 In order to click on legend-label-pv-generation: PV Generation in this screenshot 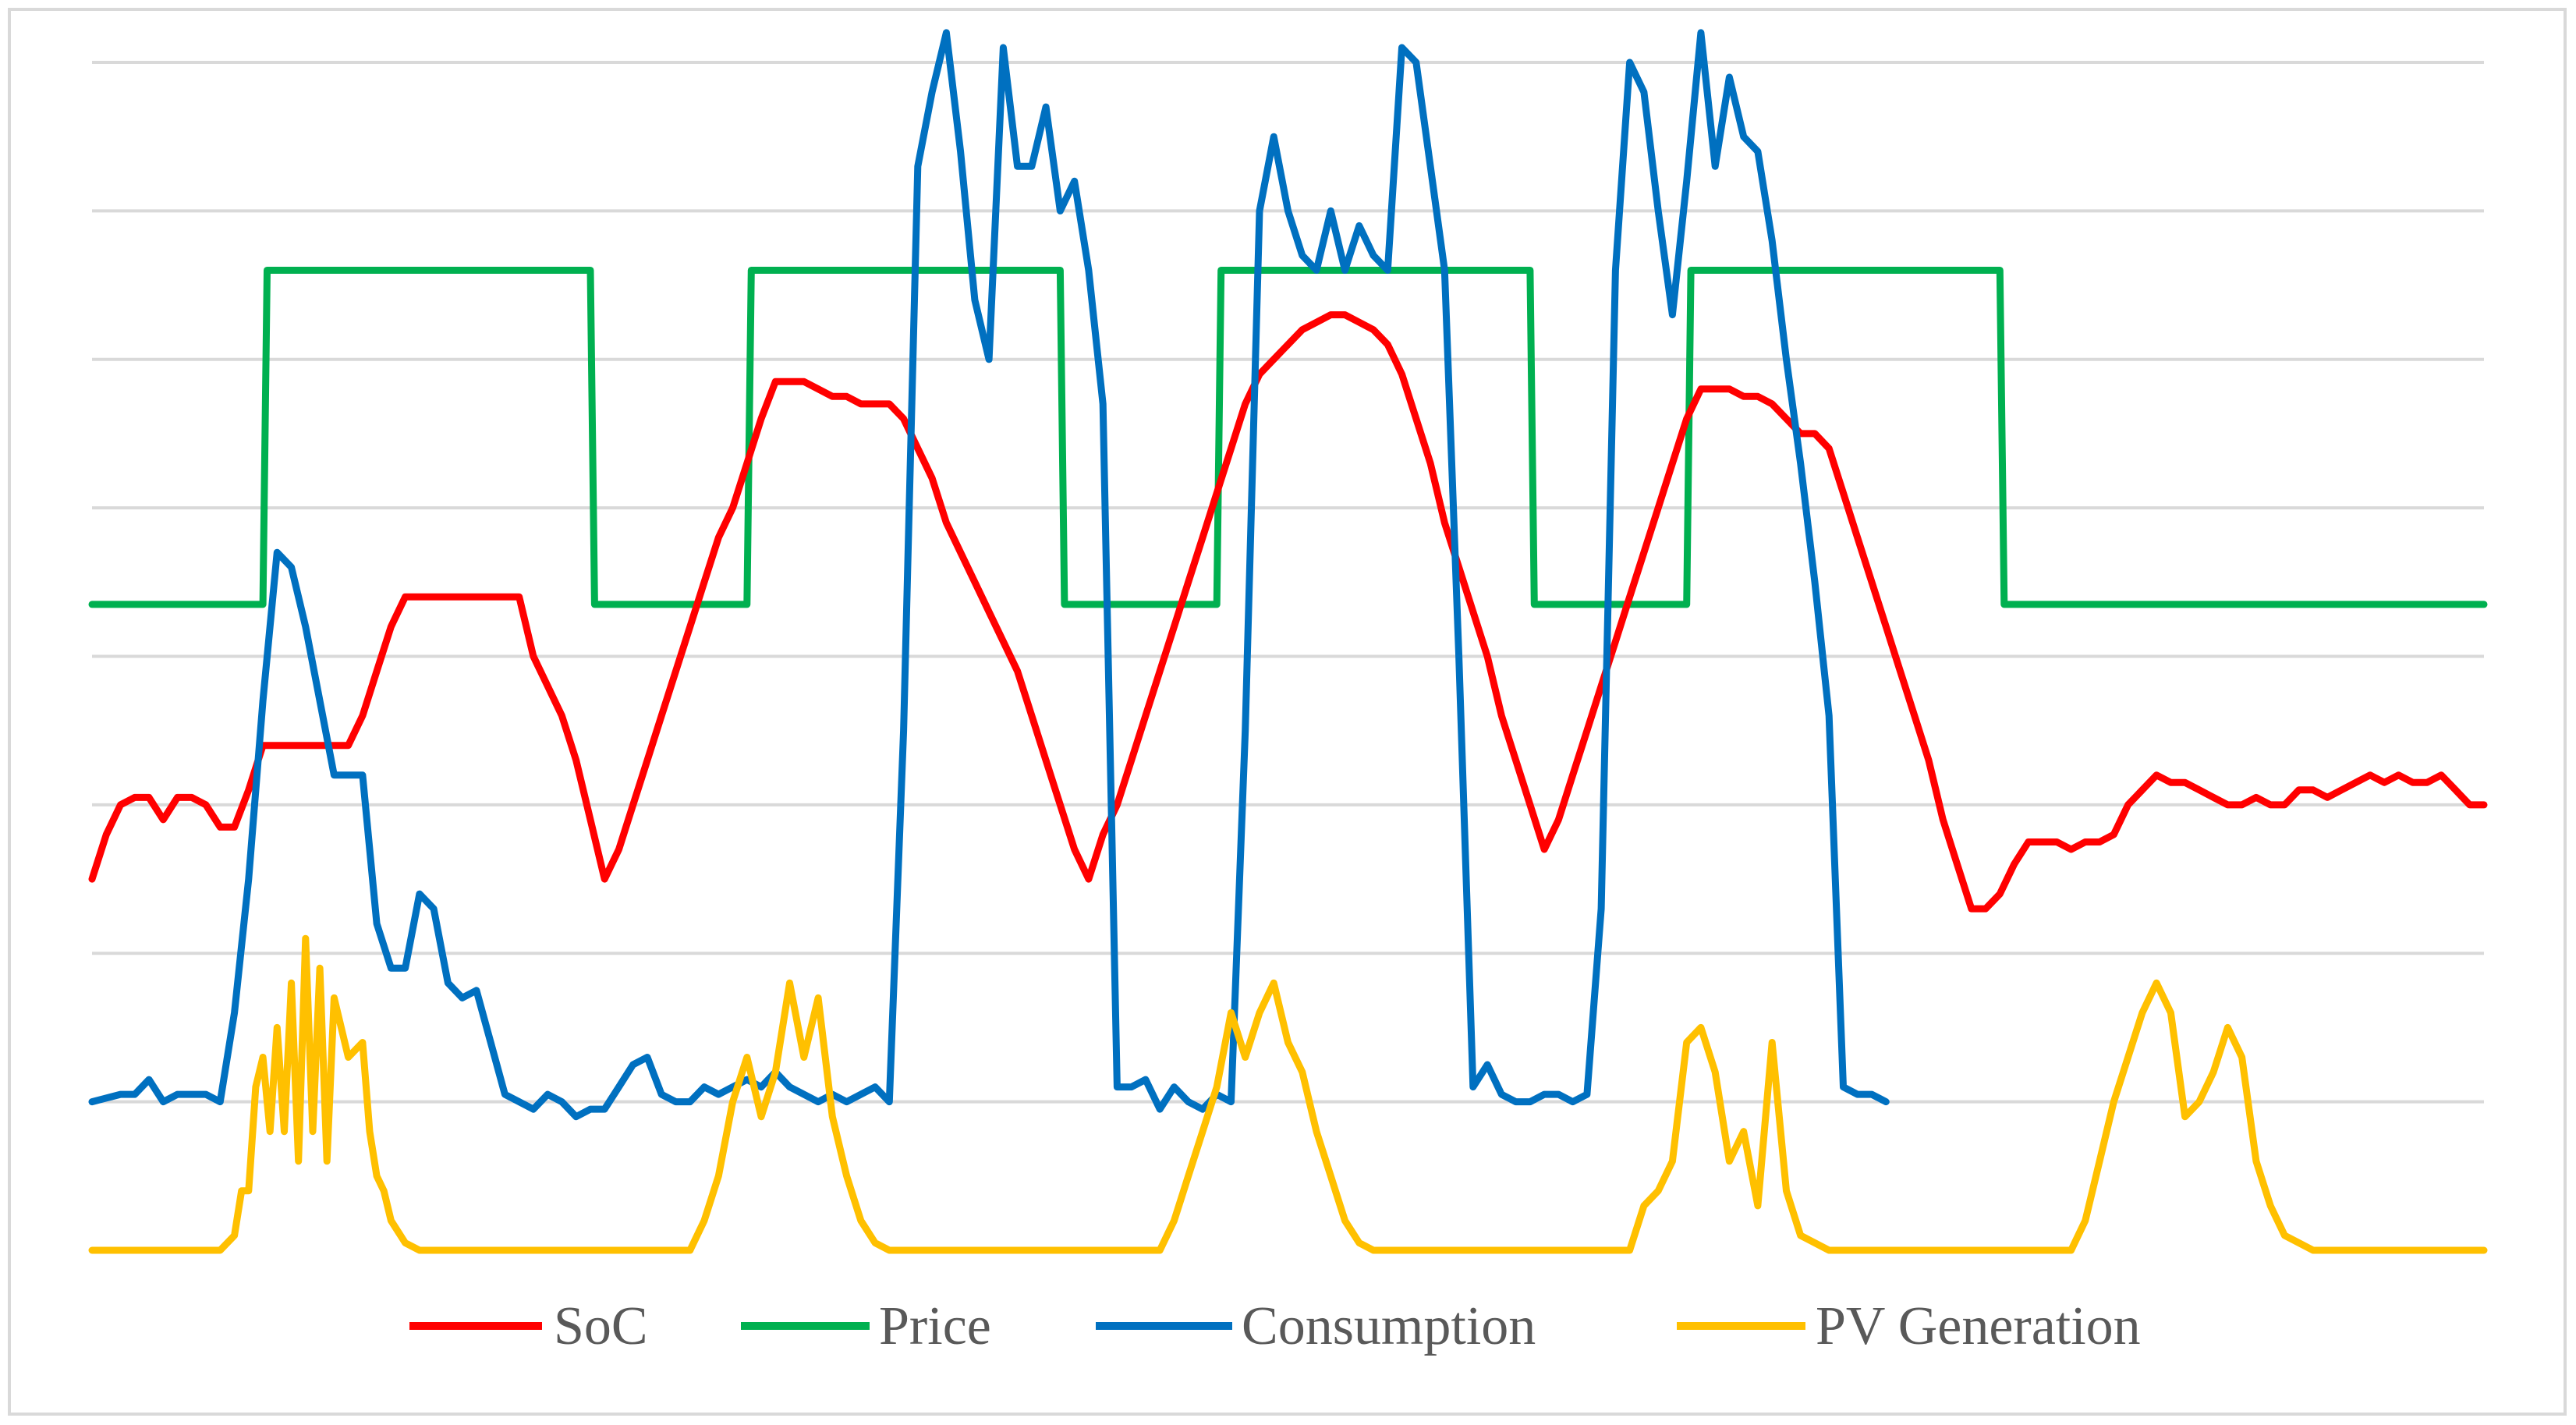, I will do `click(1979, 1326)`.